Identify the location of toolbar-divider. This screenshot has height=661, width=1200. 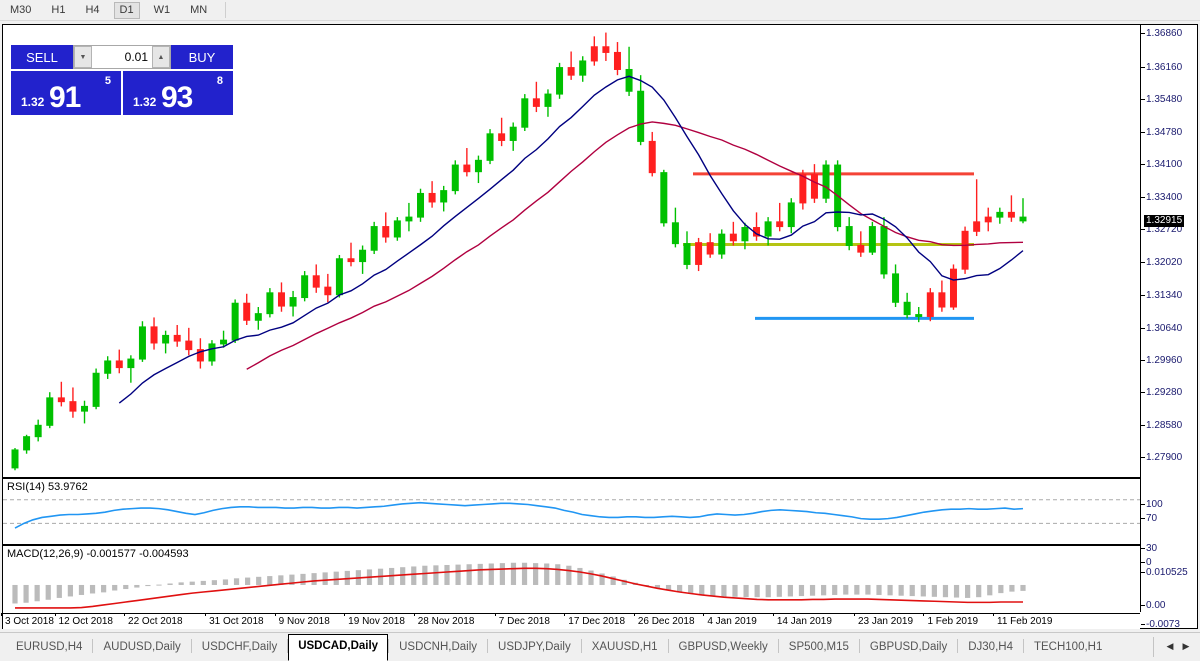
(226, 10).